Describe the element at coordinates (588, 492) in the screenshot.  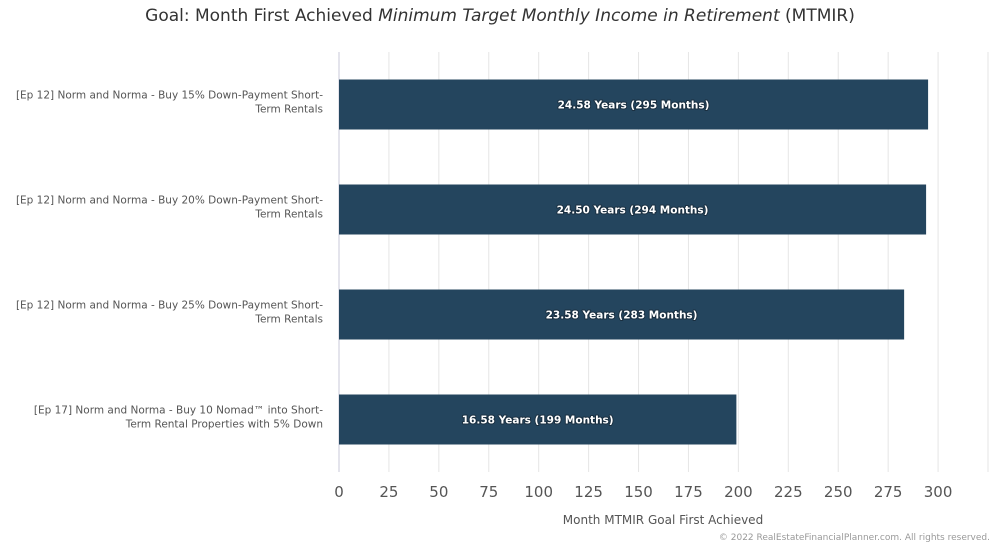
I see `x-tick-label: 125` at that location.